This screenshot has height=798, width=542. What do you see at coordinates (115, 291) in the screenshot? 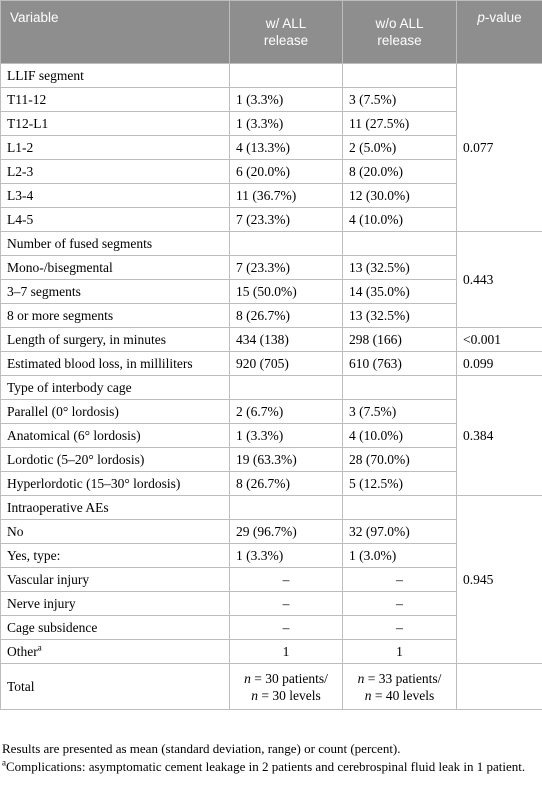
I see `row-label: 3–7 segments` at bounding box center [115, 291].